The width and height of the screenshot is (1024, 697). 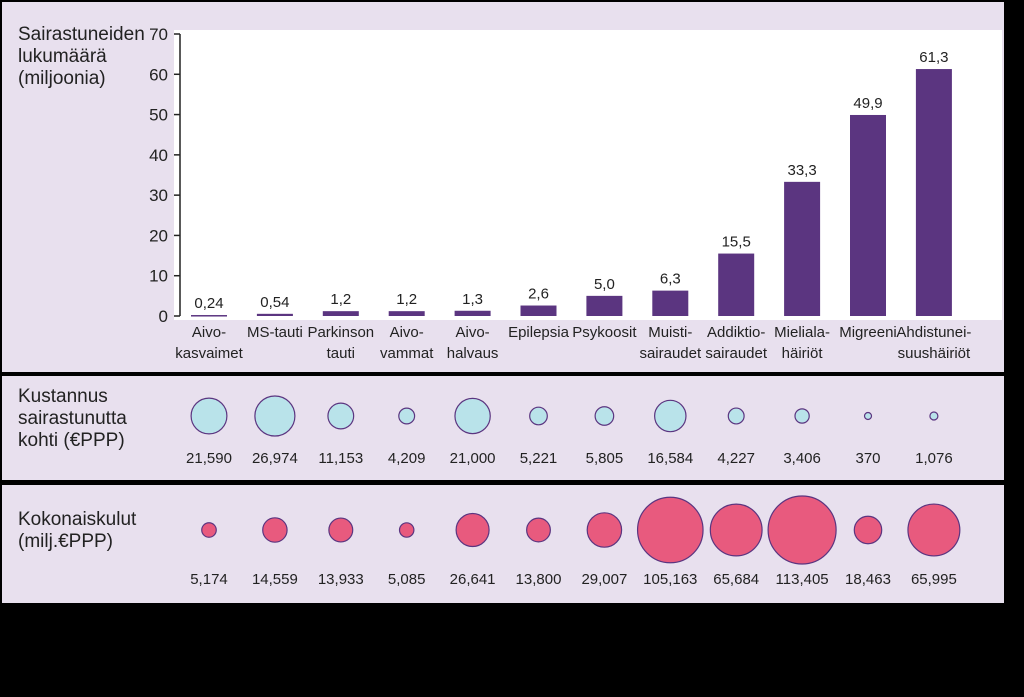 I want to click on y-tick-label: 70, so click(x=158, y=34).